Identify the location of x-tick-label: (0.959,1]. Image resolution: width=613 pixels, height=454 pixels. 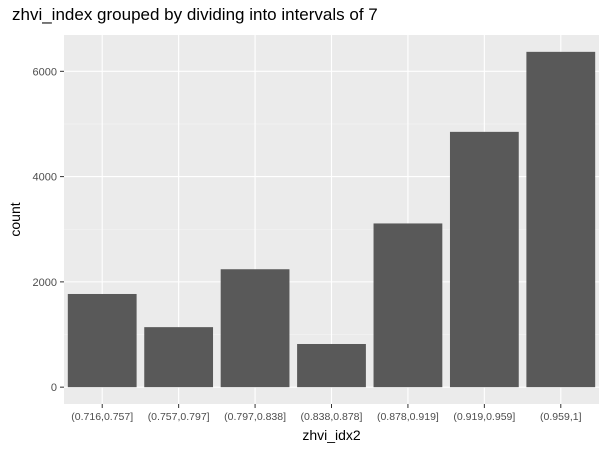
(561, 417).